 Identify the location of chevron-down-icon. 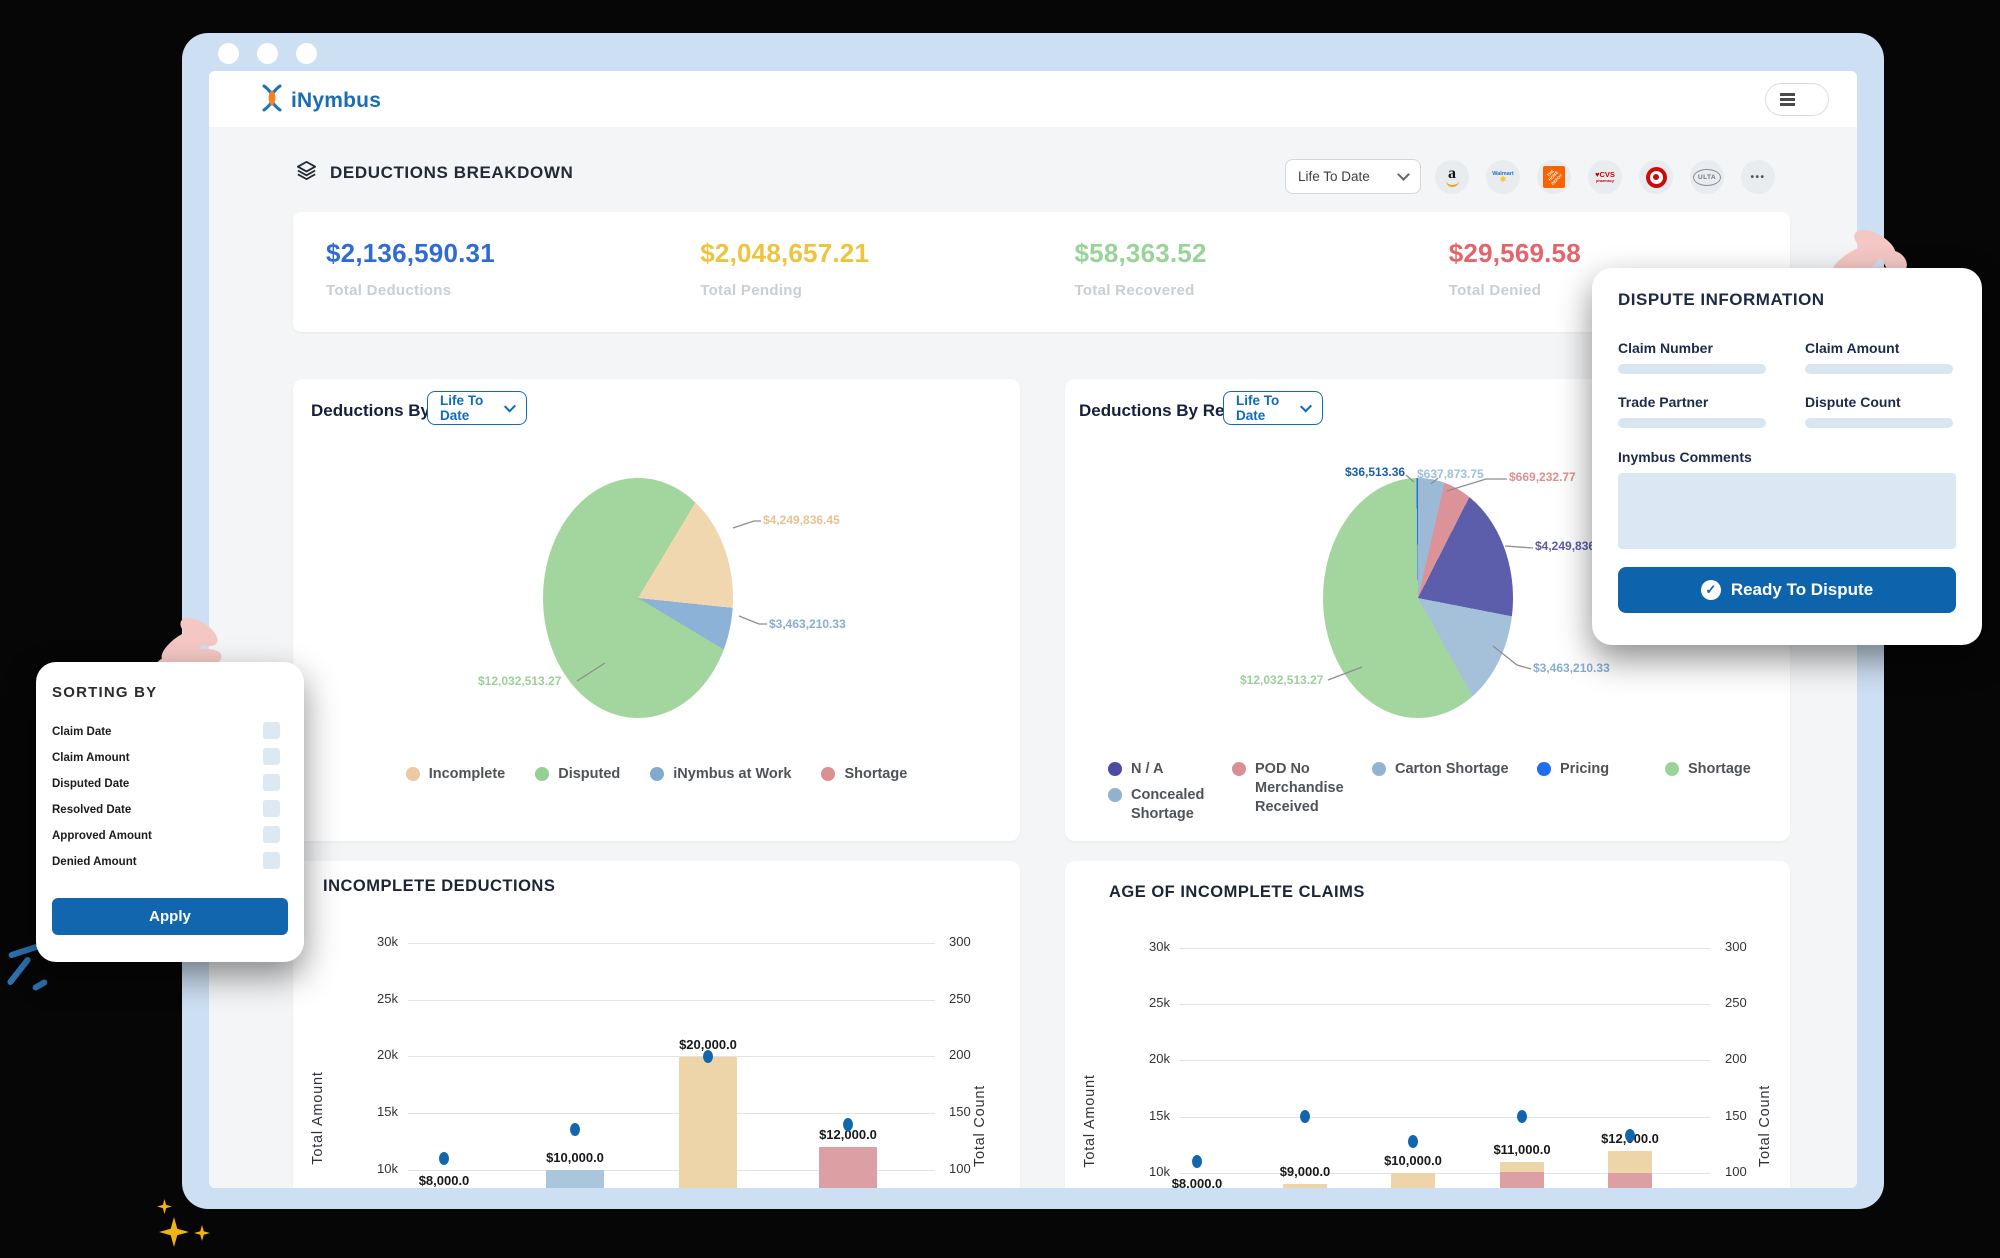
(1403, 174).